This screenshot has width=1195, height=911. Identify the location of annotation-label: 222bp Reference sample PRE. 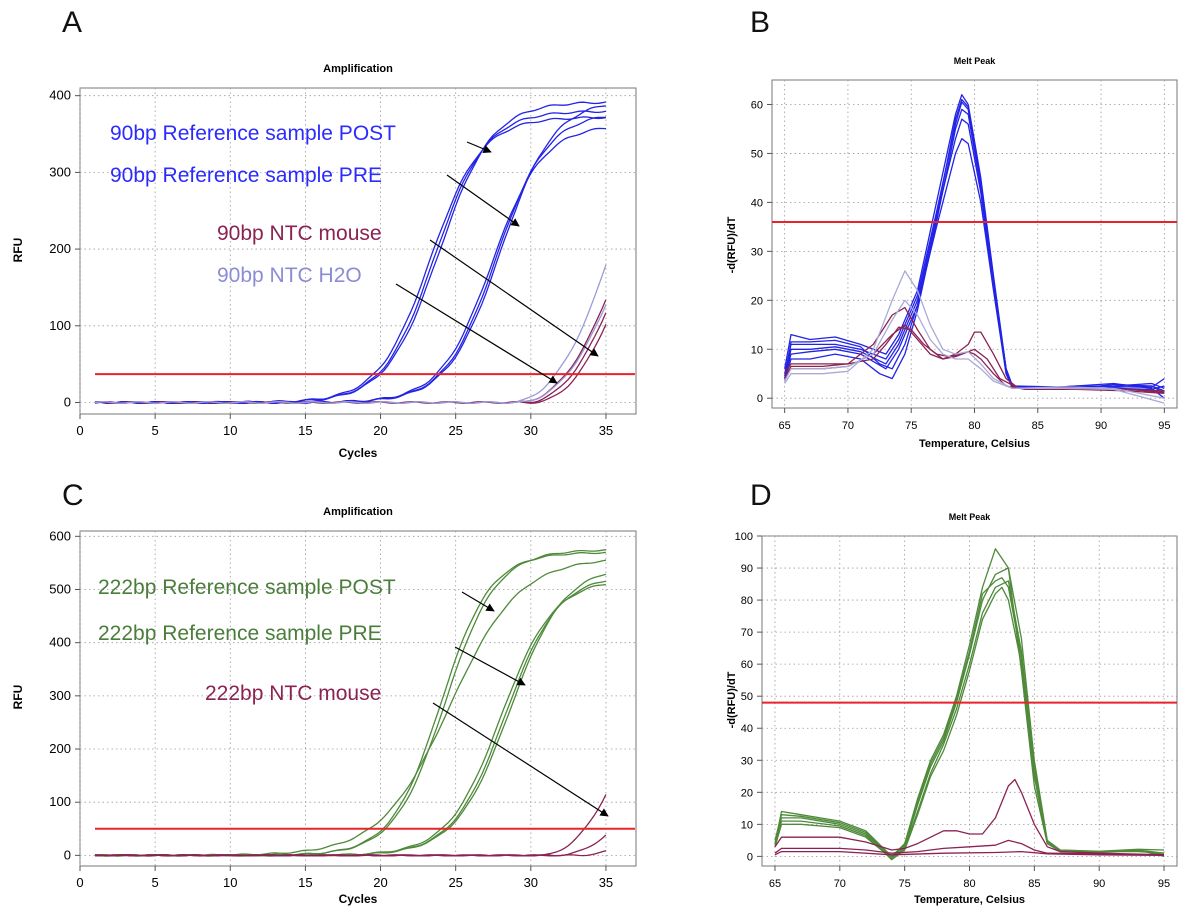
(240, 633).